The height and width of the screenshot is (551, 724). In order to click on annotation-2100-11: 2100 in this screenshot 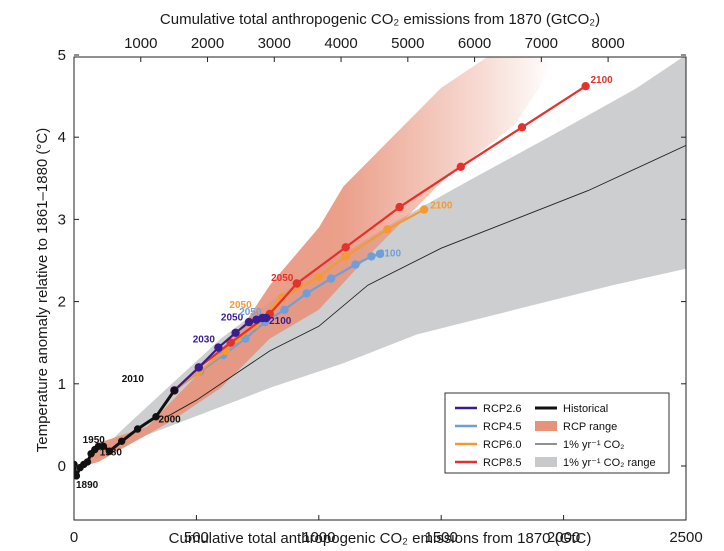, I will do `click(390, 253)`.